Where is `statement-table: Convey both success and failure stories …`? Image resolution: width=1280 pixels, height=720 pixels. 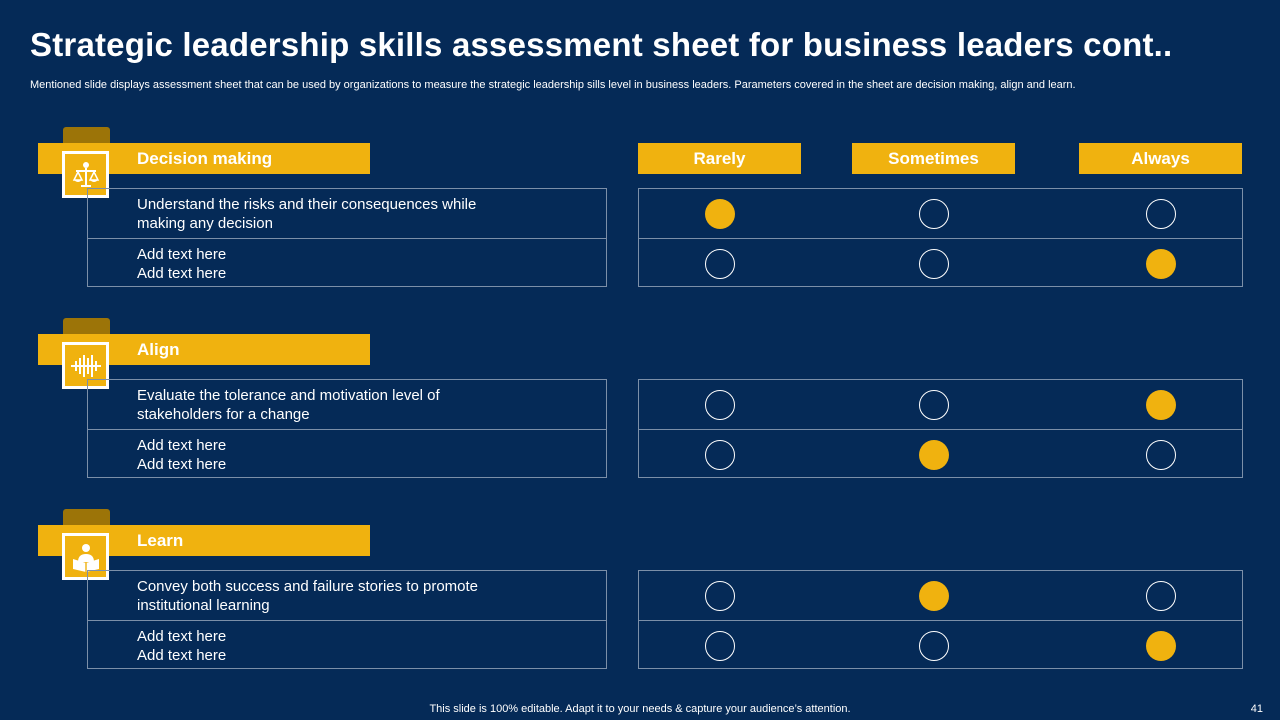 statement-table: Convey both success and failure stories … is located at coordinates (347, 619).